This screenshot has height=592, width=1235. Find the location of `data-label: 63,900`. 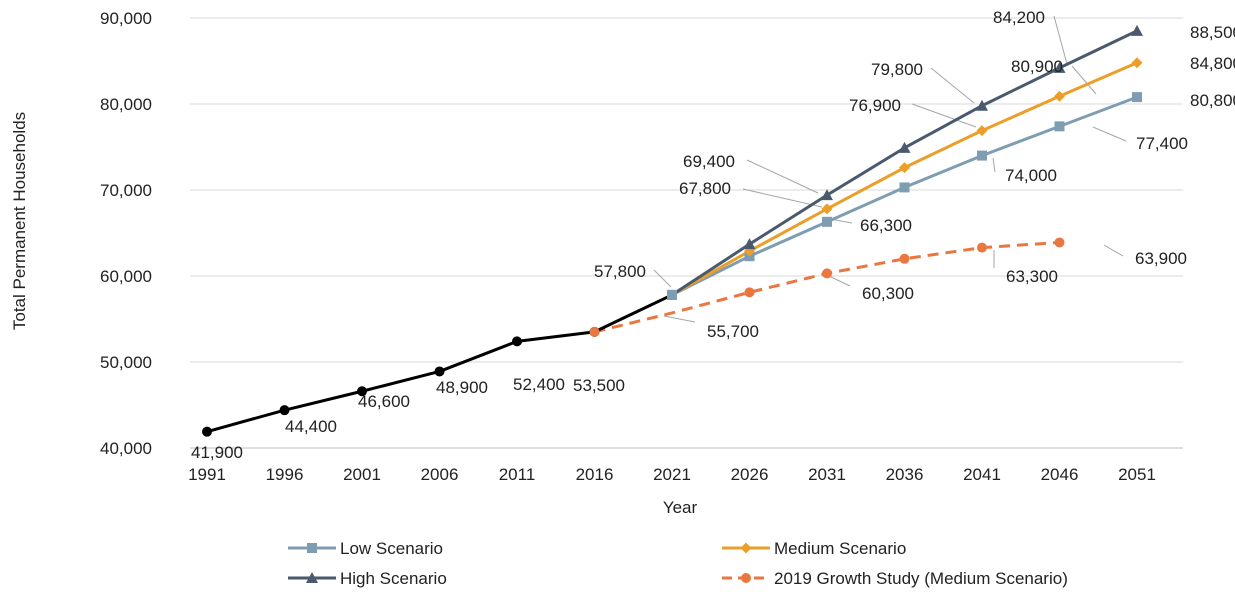

data-label: 63,900 is located at coordinates (1161, 258).